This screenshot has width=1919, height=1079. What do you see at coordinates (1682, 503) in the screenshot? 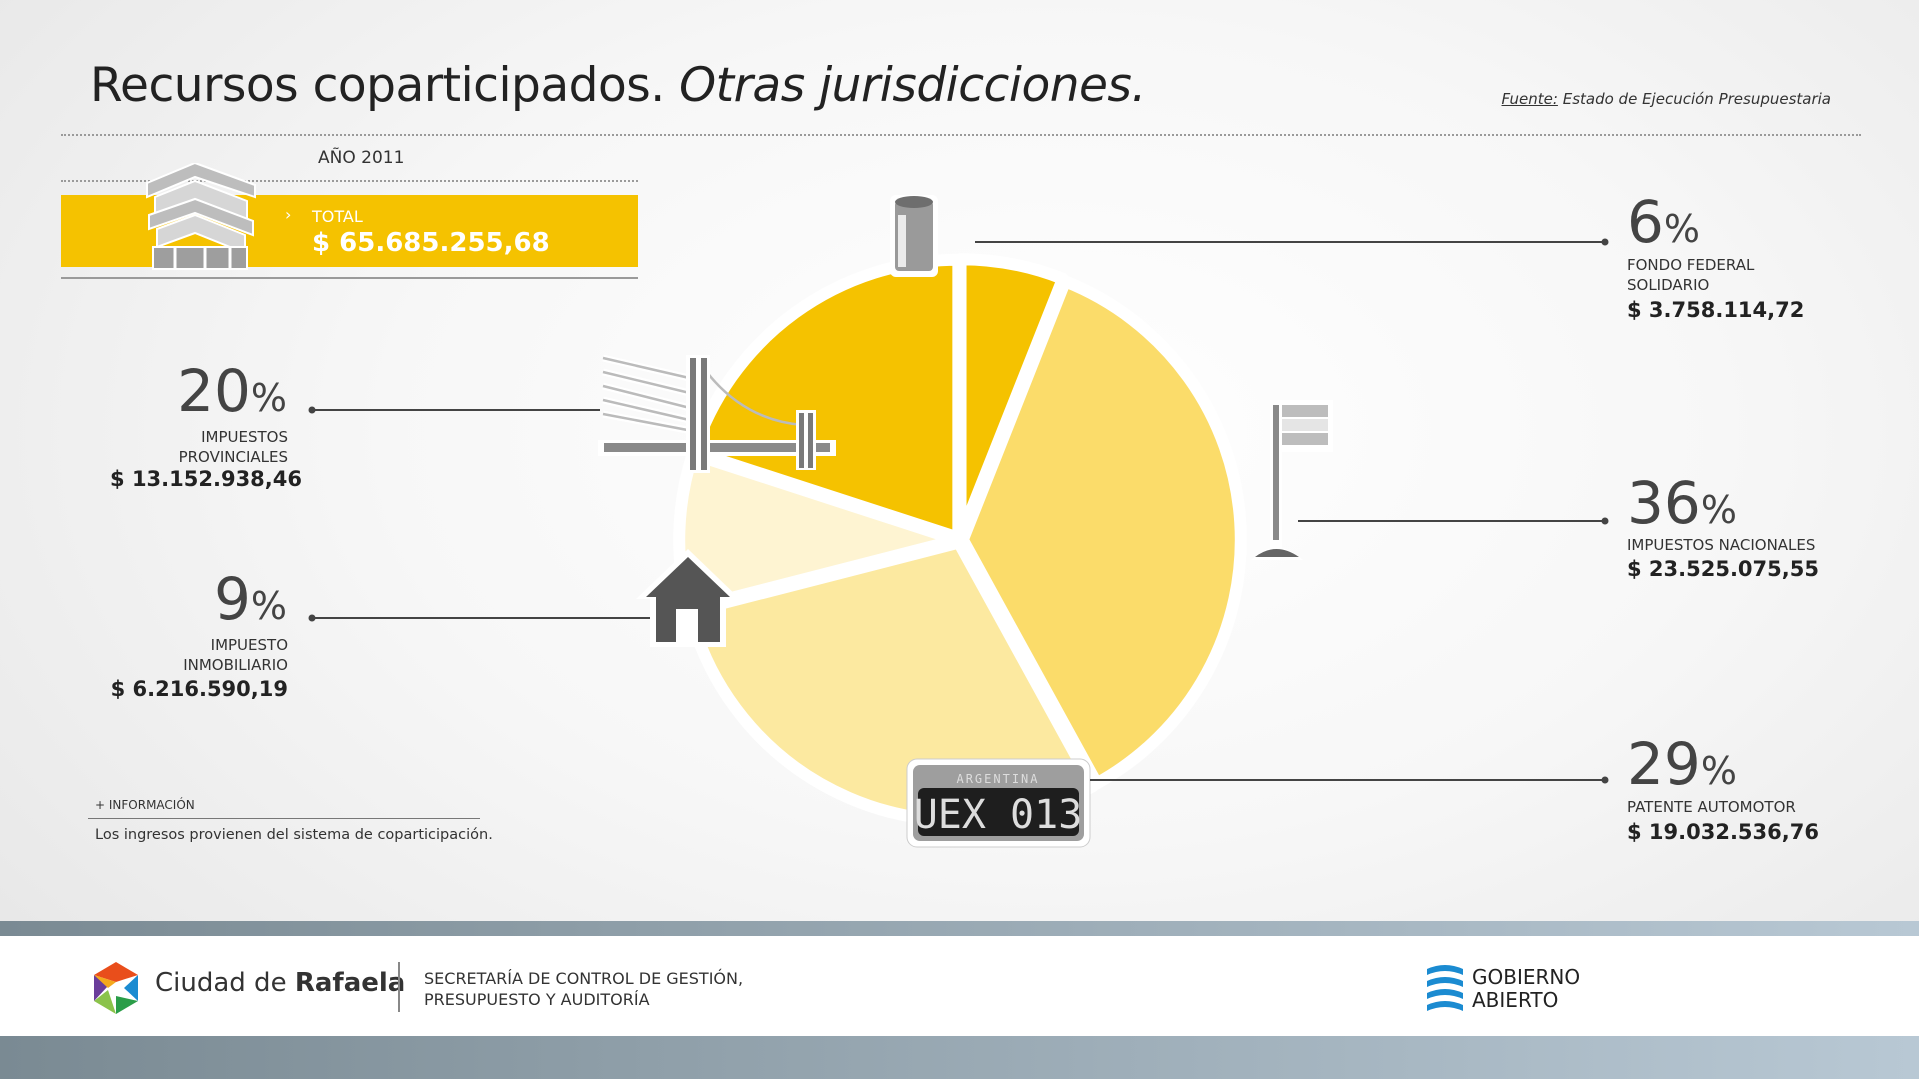
I see `nac-percent: 36%` at bounding box center [1682, 503].